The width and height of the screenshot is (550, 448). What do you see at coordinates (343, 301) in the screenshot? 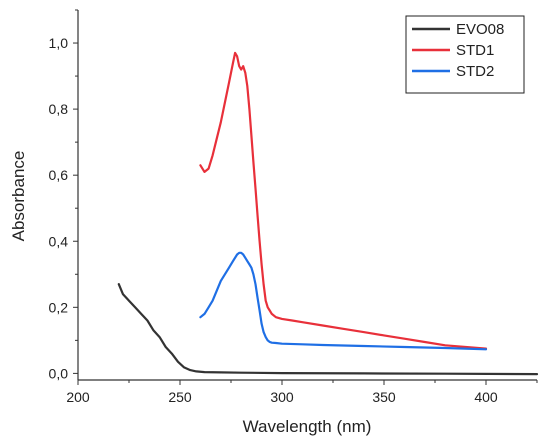
I see `series-line-std2` at bounding box center [343, 301].